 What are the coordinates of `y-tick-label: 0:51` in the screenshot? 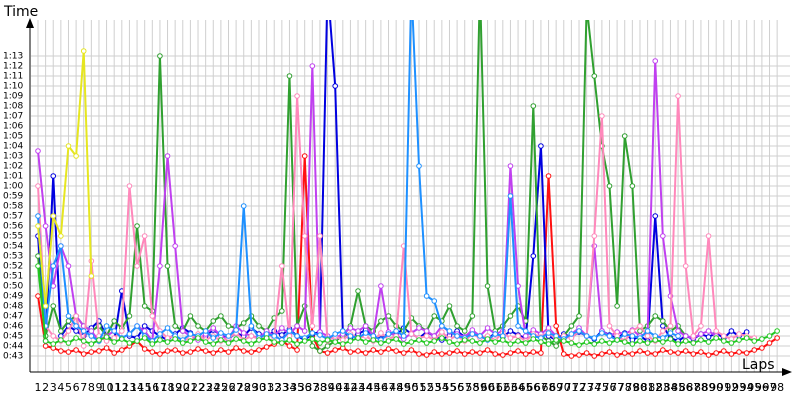 It's located at (13, 277).